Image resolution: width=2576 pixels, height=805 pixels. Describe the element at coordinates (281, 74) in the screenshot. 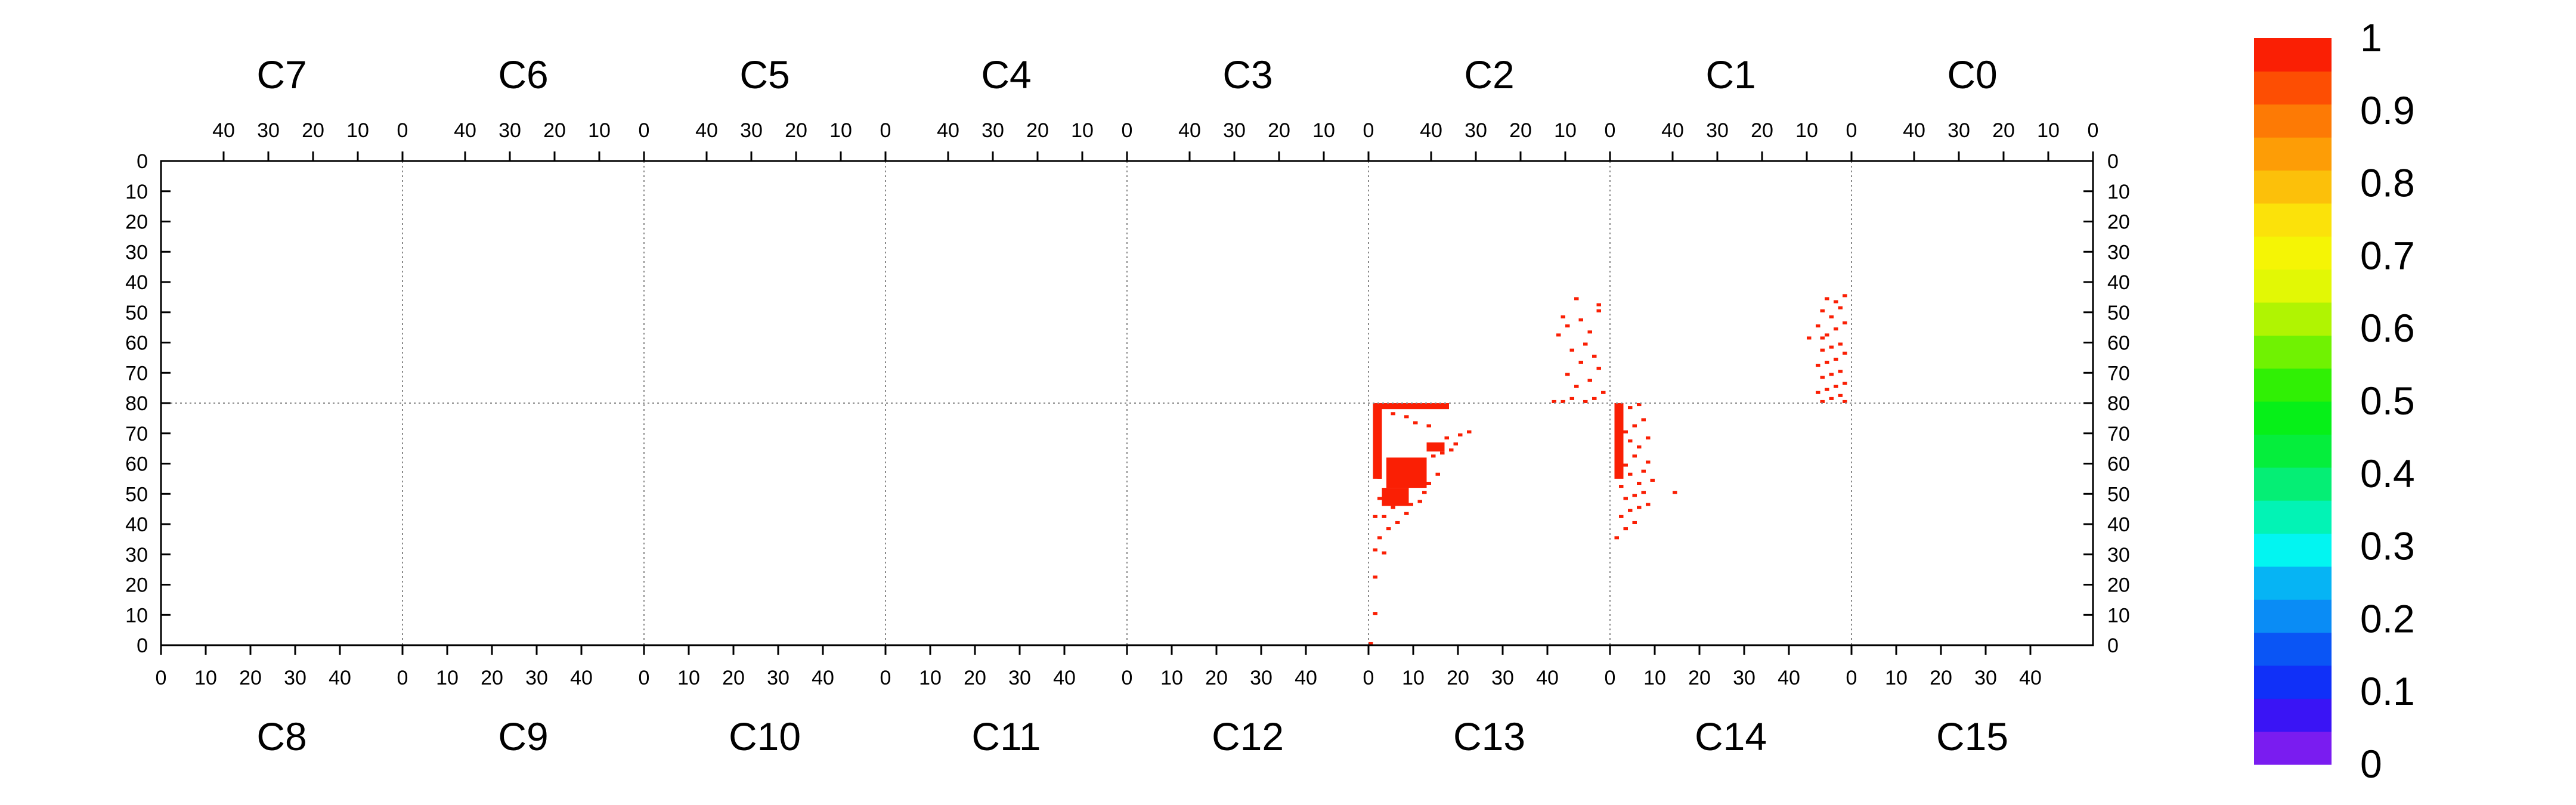

I see `top-chip-label: C7` at that location.